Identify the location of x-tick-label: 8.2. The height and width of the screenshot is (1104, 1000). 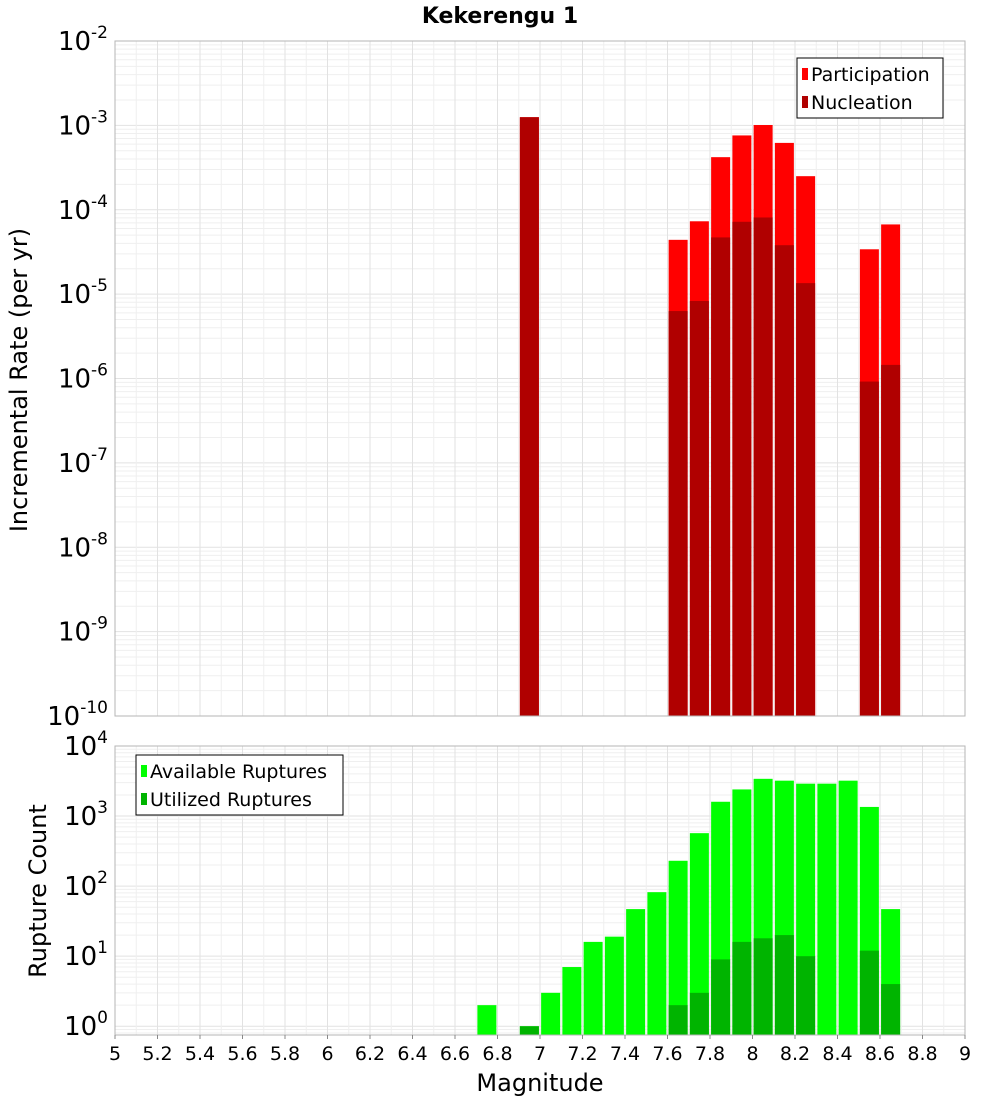
(795, 1054).